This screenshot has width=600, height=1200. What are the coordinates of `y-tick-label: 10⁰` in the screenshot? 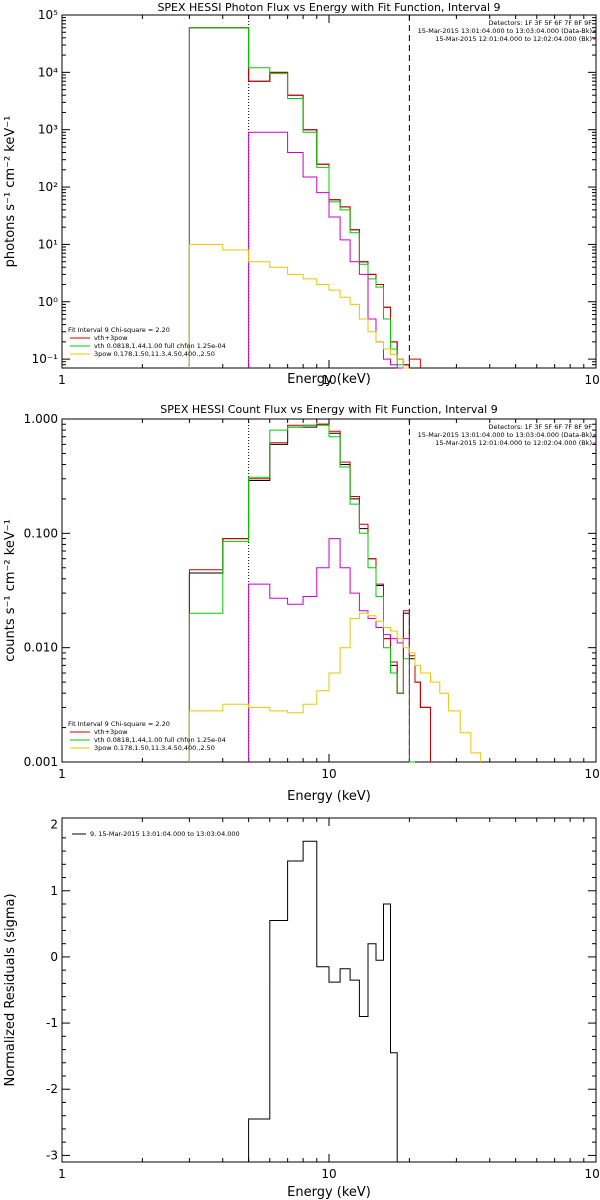 It's located at (48, 302).